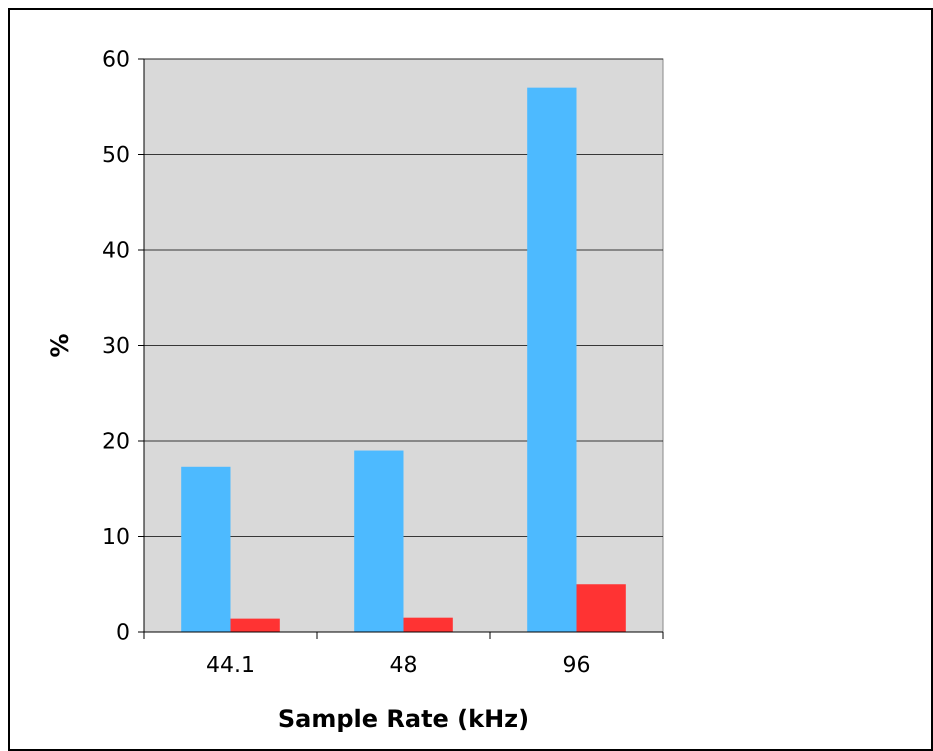 Image resolution: width=933 pixels, height=751 pixels. Describe the element at coordinates (123, 633) in the screenshot. I see `y-tick-label: 0` at that location.